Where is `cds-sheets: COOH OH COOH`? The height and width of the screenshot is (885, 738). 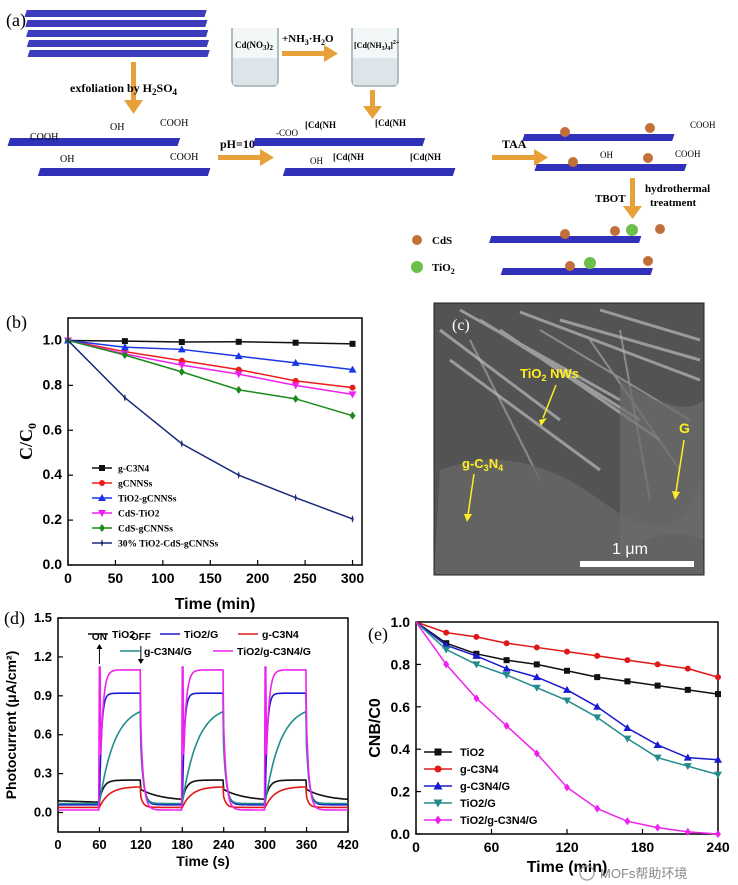
cds-sheets: COOH OH COOH is located at coordinates (619, 145).